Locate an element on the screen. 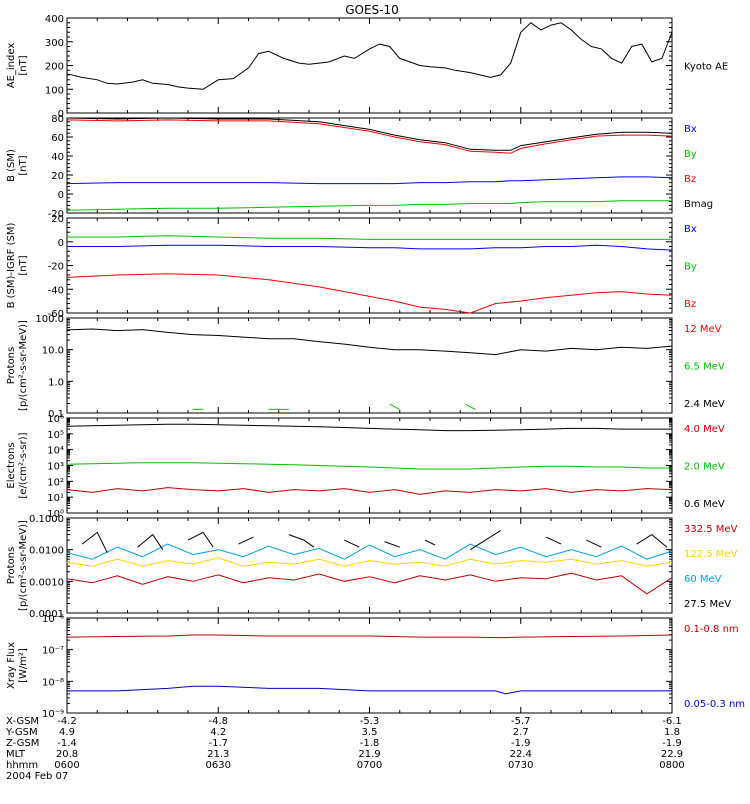  footer-value: -4.2 is located at coordinates (67, 721).